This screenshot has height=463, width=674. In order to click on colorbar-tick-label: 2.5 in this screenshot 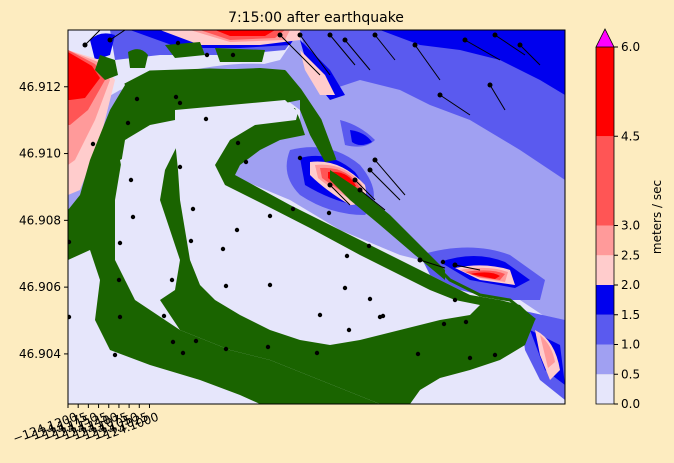, I will do `click(630, 255)`.